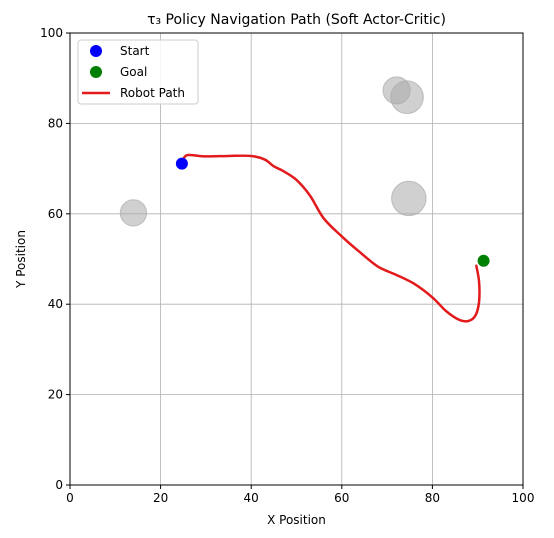 The width and height of the screenshot is (554, 538). I want to click on y-tick-label: 40, so click(55, 304).